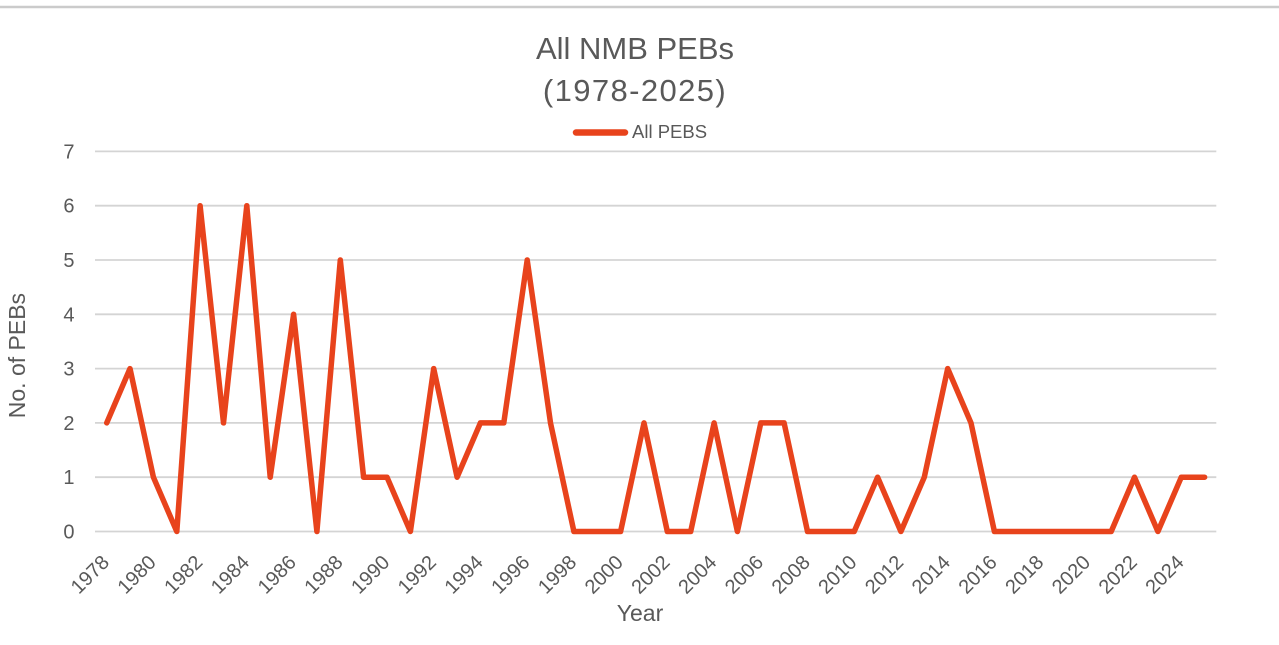 The height and width of the screenshot is (645, 1279). What do you see at coordinates (669, 131) in the screenshot?
I see `svg-text: All PEBS` at bounding box center [669, 131].